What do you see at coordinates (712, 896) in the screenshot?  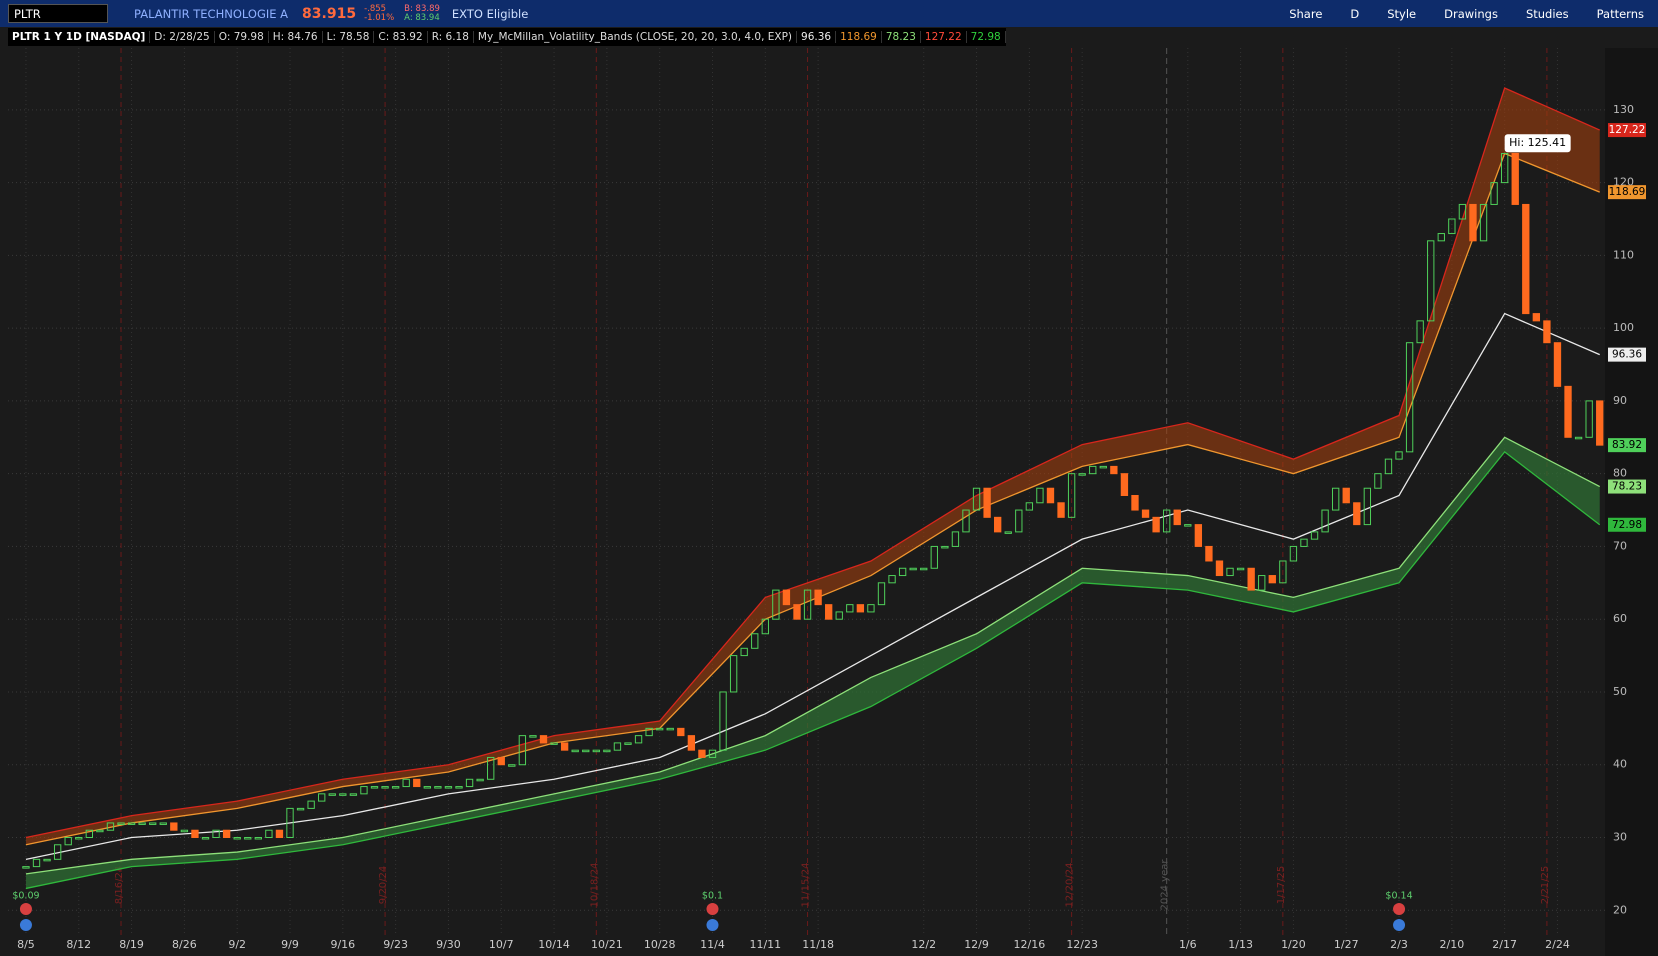 I see `dividend-label: $0.1` at bounding box center [712, 896].